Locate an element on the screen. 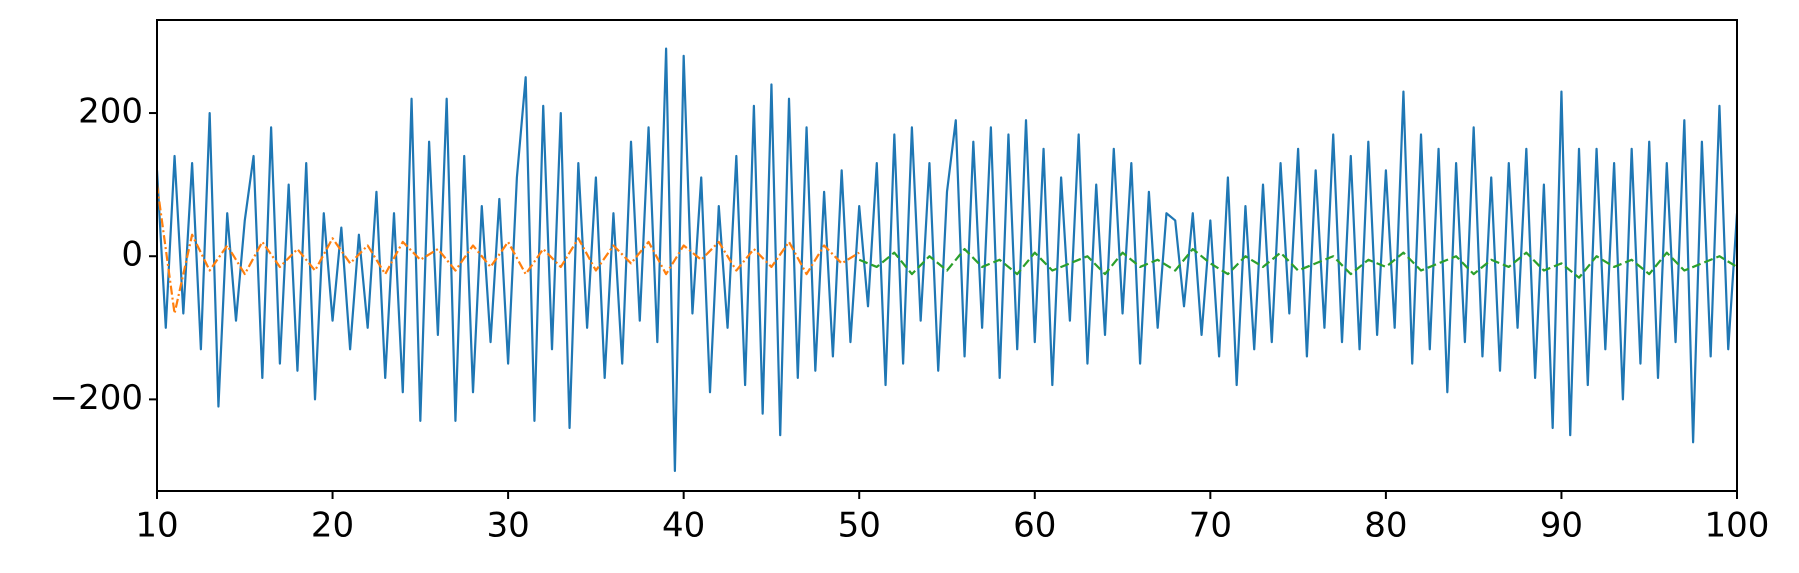  x-tick-label: 60 is located at coordinates (1034, 526).